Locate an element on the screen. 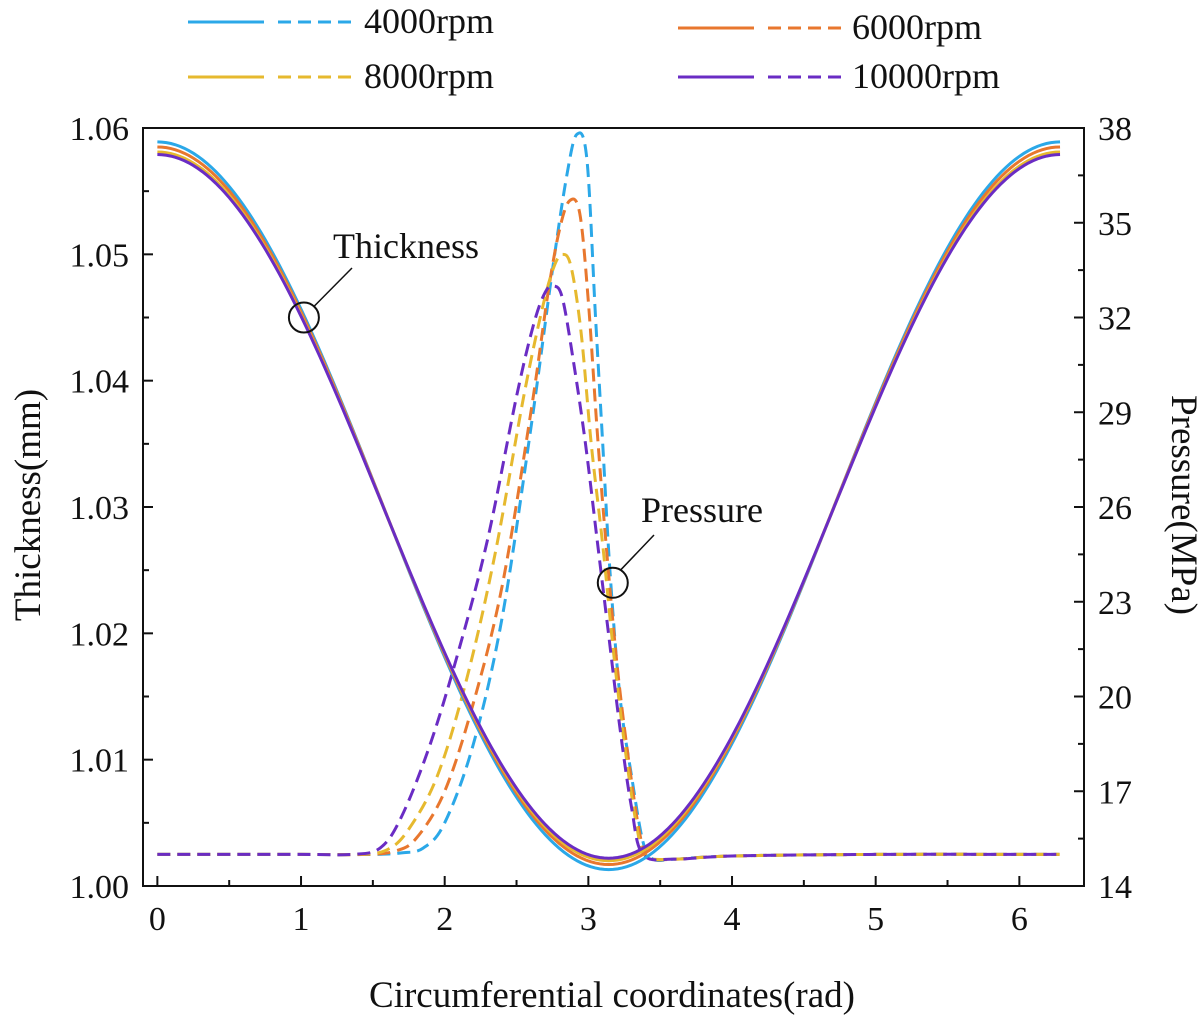  y-left-tick-label: 1.00 is located at coordinates (100, 887).